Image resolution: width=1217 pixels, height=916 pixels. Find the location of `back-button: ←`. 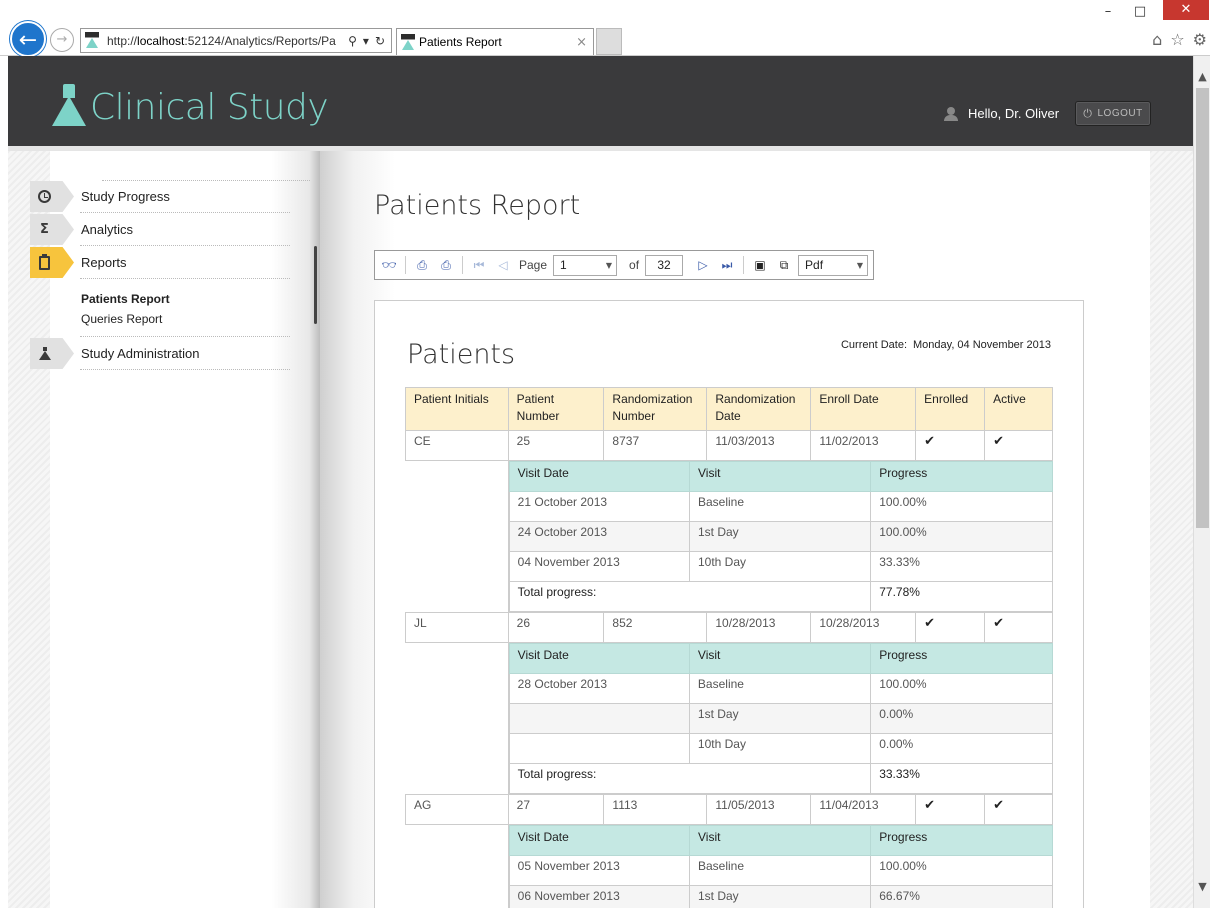

back-button: ← is located at coordinates (28, 39).